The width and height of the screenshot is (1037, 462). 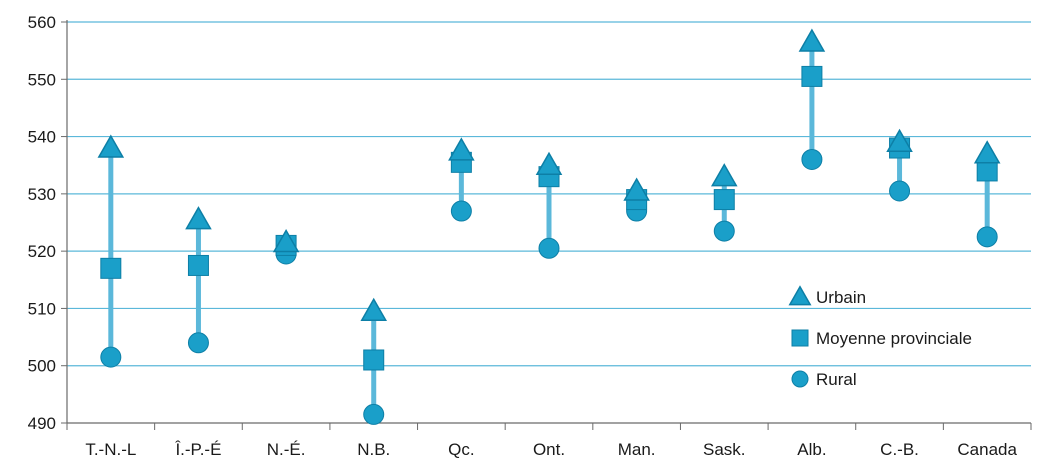 What do you see at coordinates (42, 137) in the screenshot?
I see `y-tick-label-540: 540` at bounding box center [42, 137].